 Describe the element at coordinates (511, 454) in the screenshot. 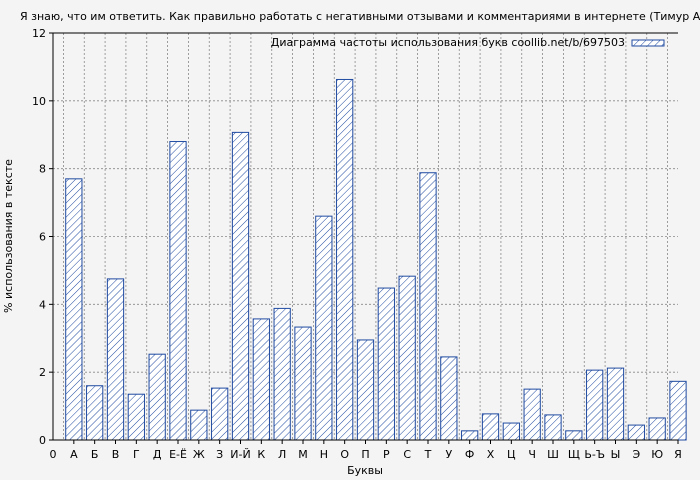

I see `x-tick-label: Ц` at that location.